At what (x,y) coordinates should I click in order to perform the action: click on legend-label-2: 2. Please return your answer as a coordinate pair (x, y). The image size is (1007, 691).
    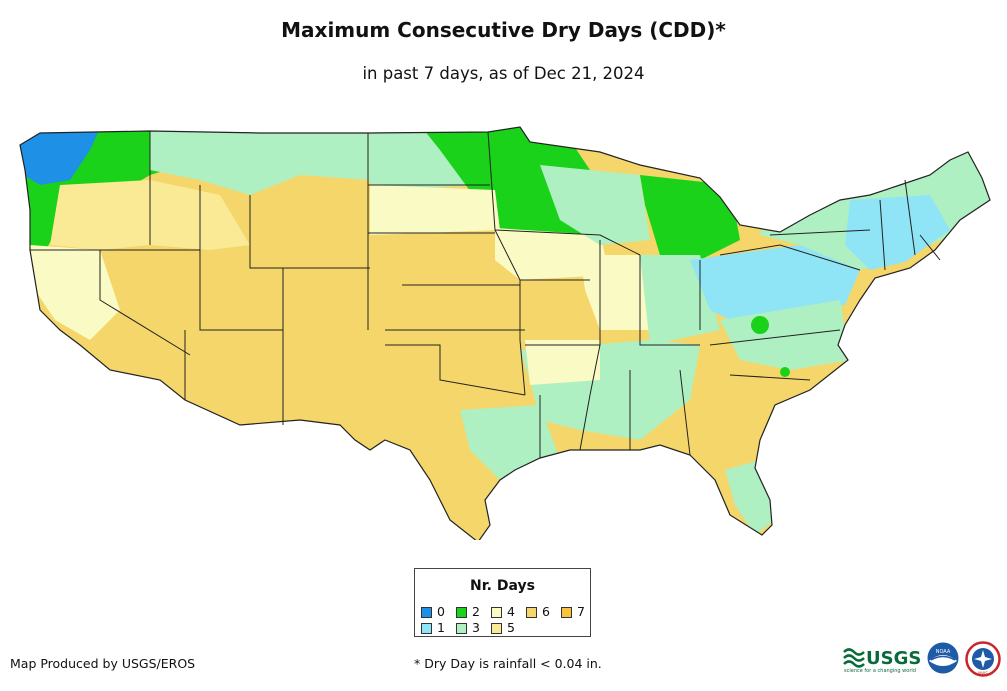
    Looking at the image, I should click on (476, 611).